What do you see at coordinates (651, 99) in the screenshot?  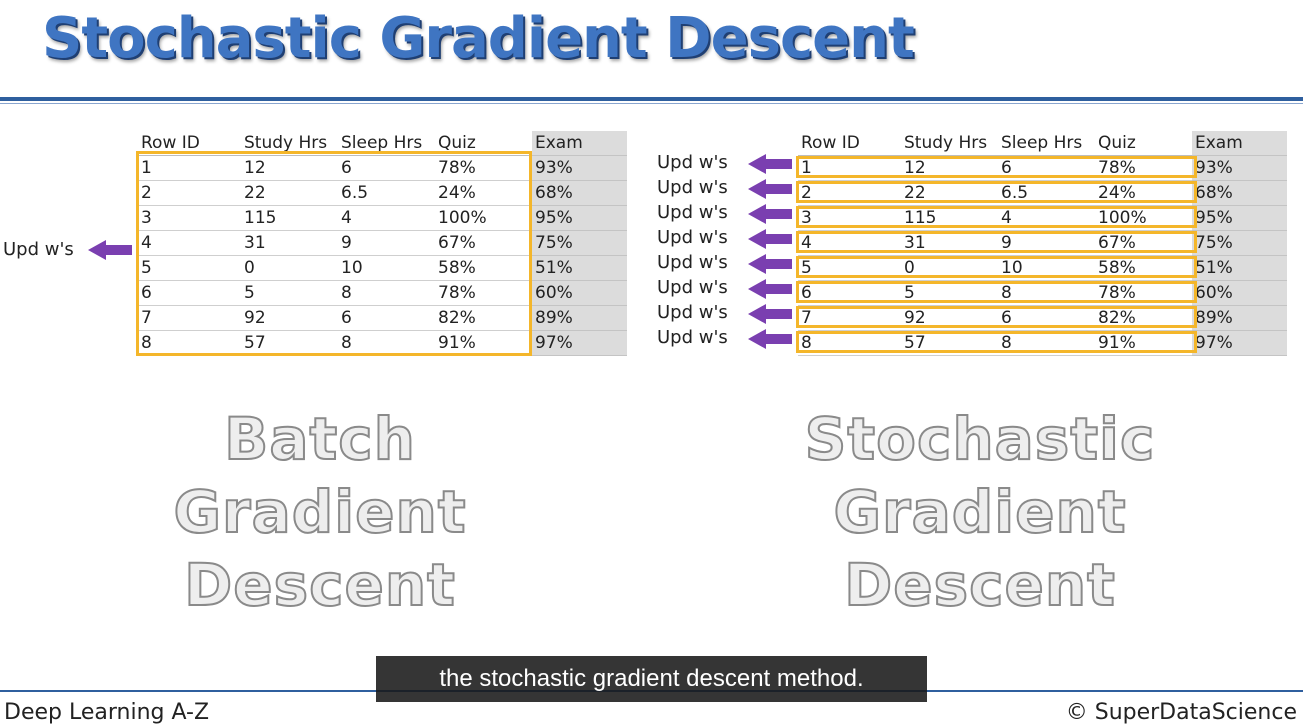 I see `title-divider` at bounding box center [651, 99].